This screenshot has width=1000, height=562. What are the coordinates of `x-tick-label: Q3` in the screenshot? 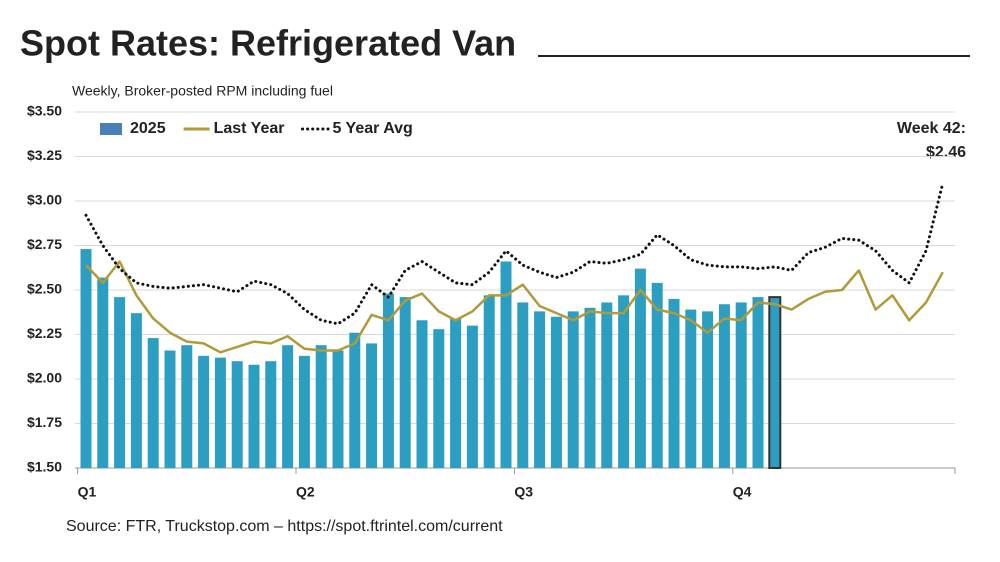 It's located at (523, 492).